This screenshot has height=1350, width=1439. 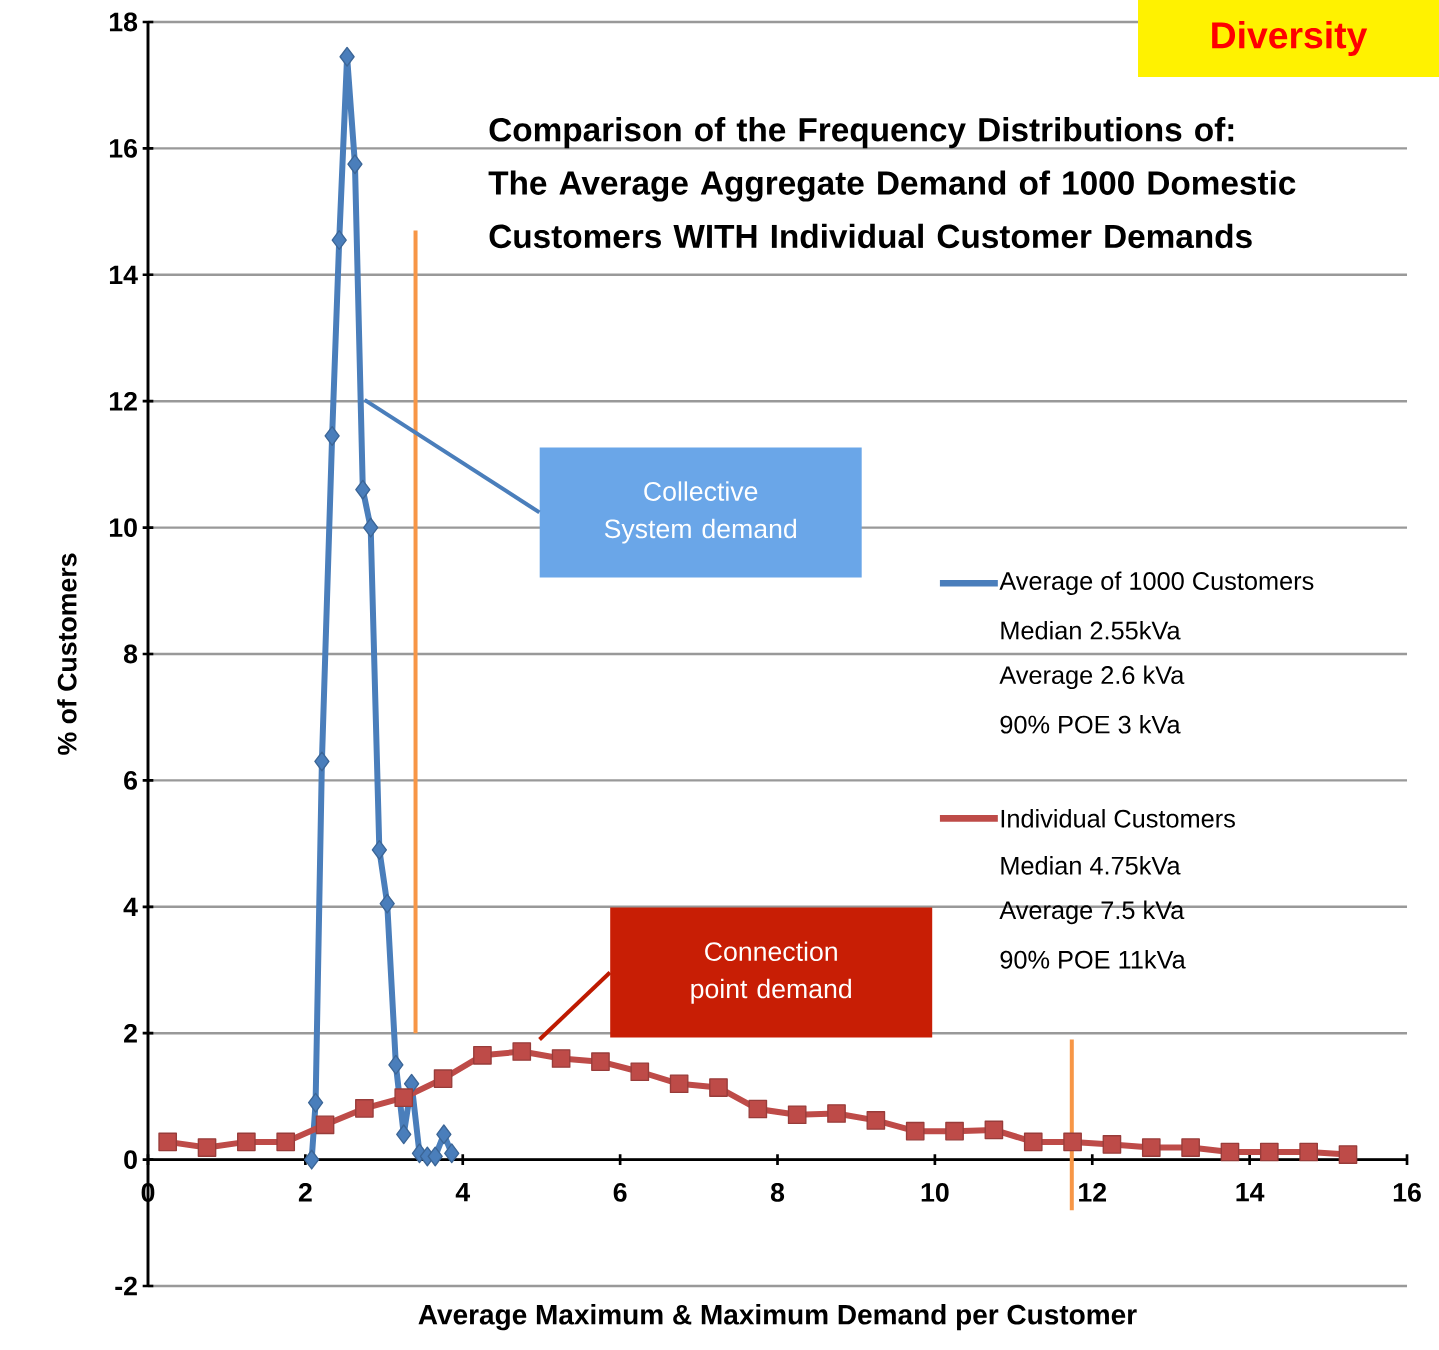 I want to click on text: Comparison of the Frequency Distributions of: The Average Aggregate Demand of 1000 Domestic Customers WITH Individual Customer Demands, so click(x=892, y=183).